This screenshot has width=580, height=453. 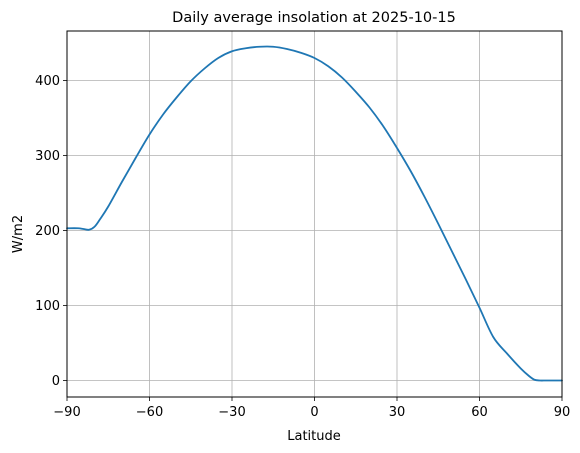 What do you see at coordinates (47, 306) in the screenshot?
I see `y-tick-label: 100` at bounding box center [47, 306].